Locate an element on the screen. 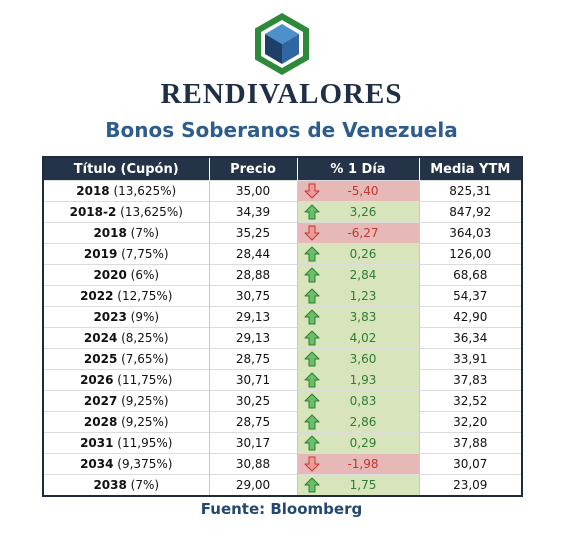 The height and width of the screenshot is (539, 563). table-row: 2027 (9,25%) 30,25 0,83 32,52 is located at coordinates (282, 401).